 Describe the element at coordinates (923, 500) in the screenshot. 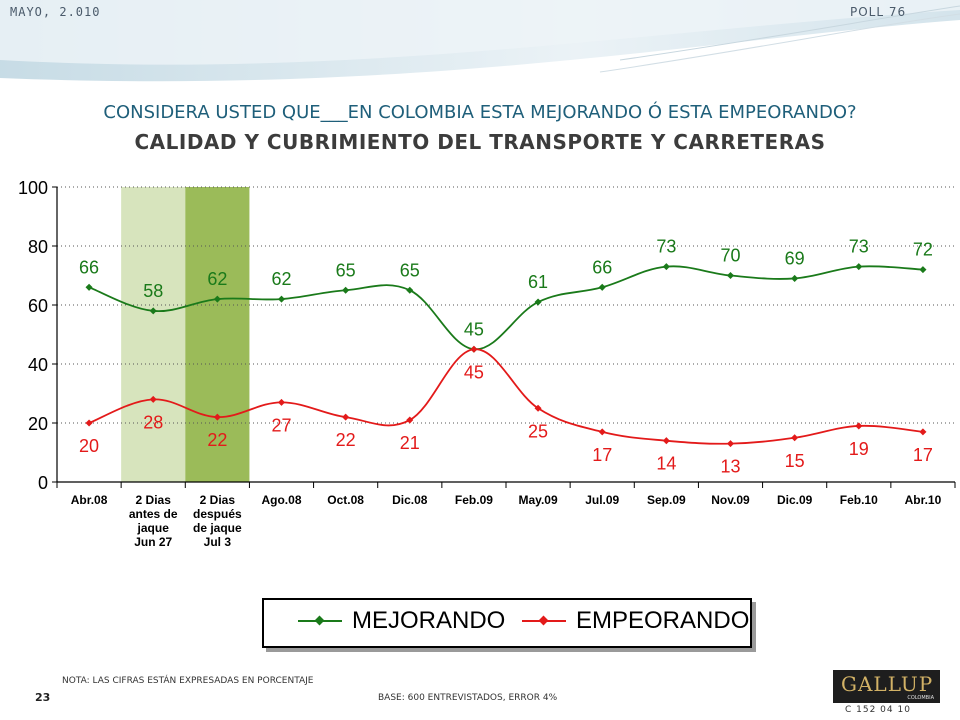

I see `x-tick-label-line: Abr.10` at that location.